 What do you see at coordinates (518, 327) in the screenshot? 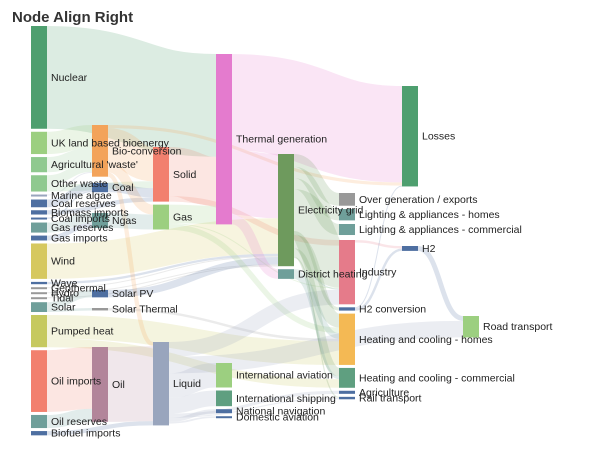
I see `node-label-road-transport: Road transport` at bounding box center [518, 327].